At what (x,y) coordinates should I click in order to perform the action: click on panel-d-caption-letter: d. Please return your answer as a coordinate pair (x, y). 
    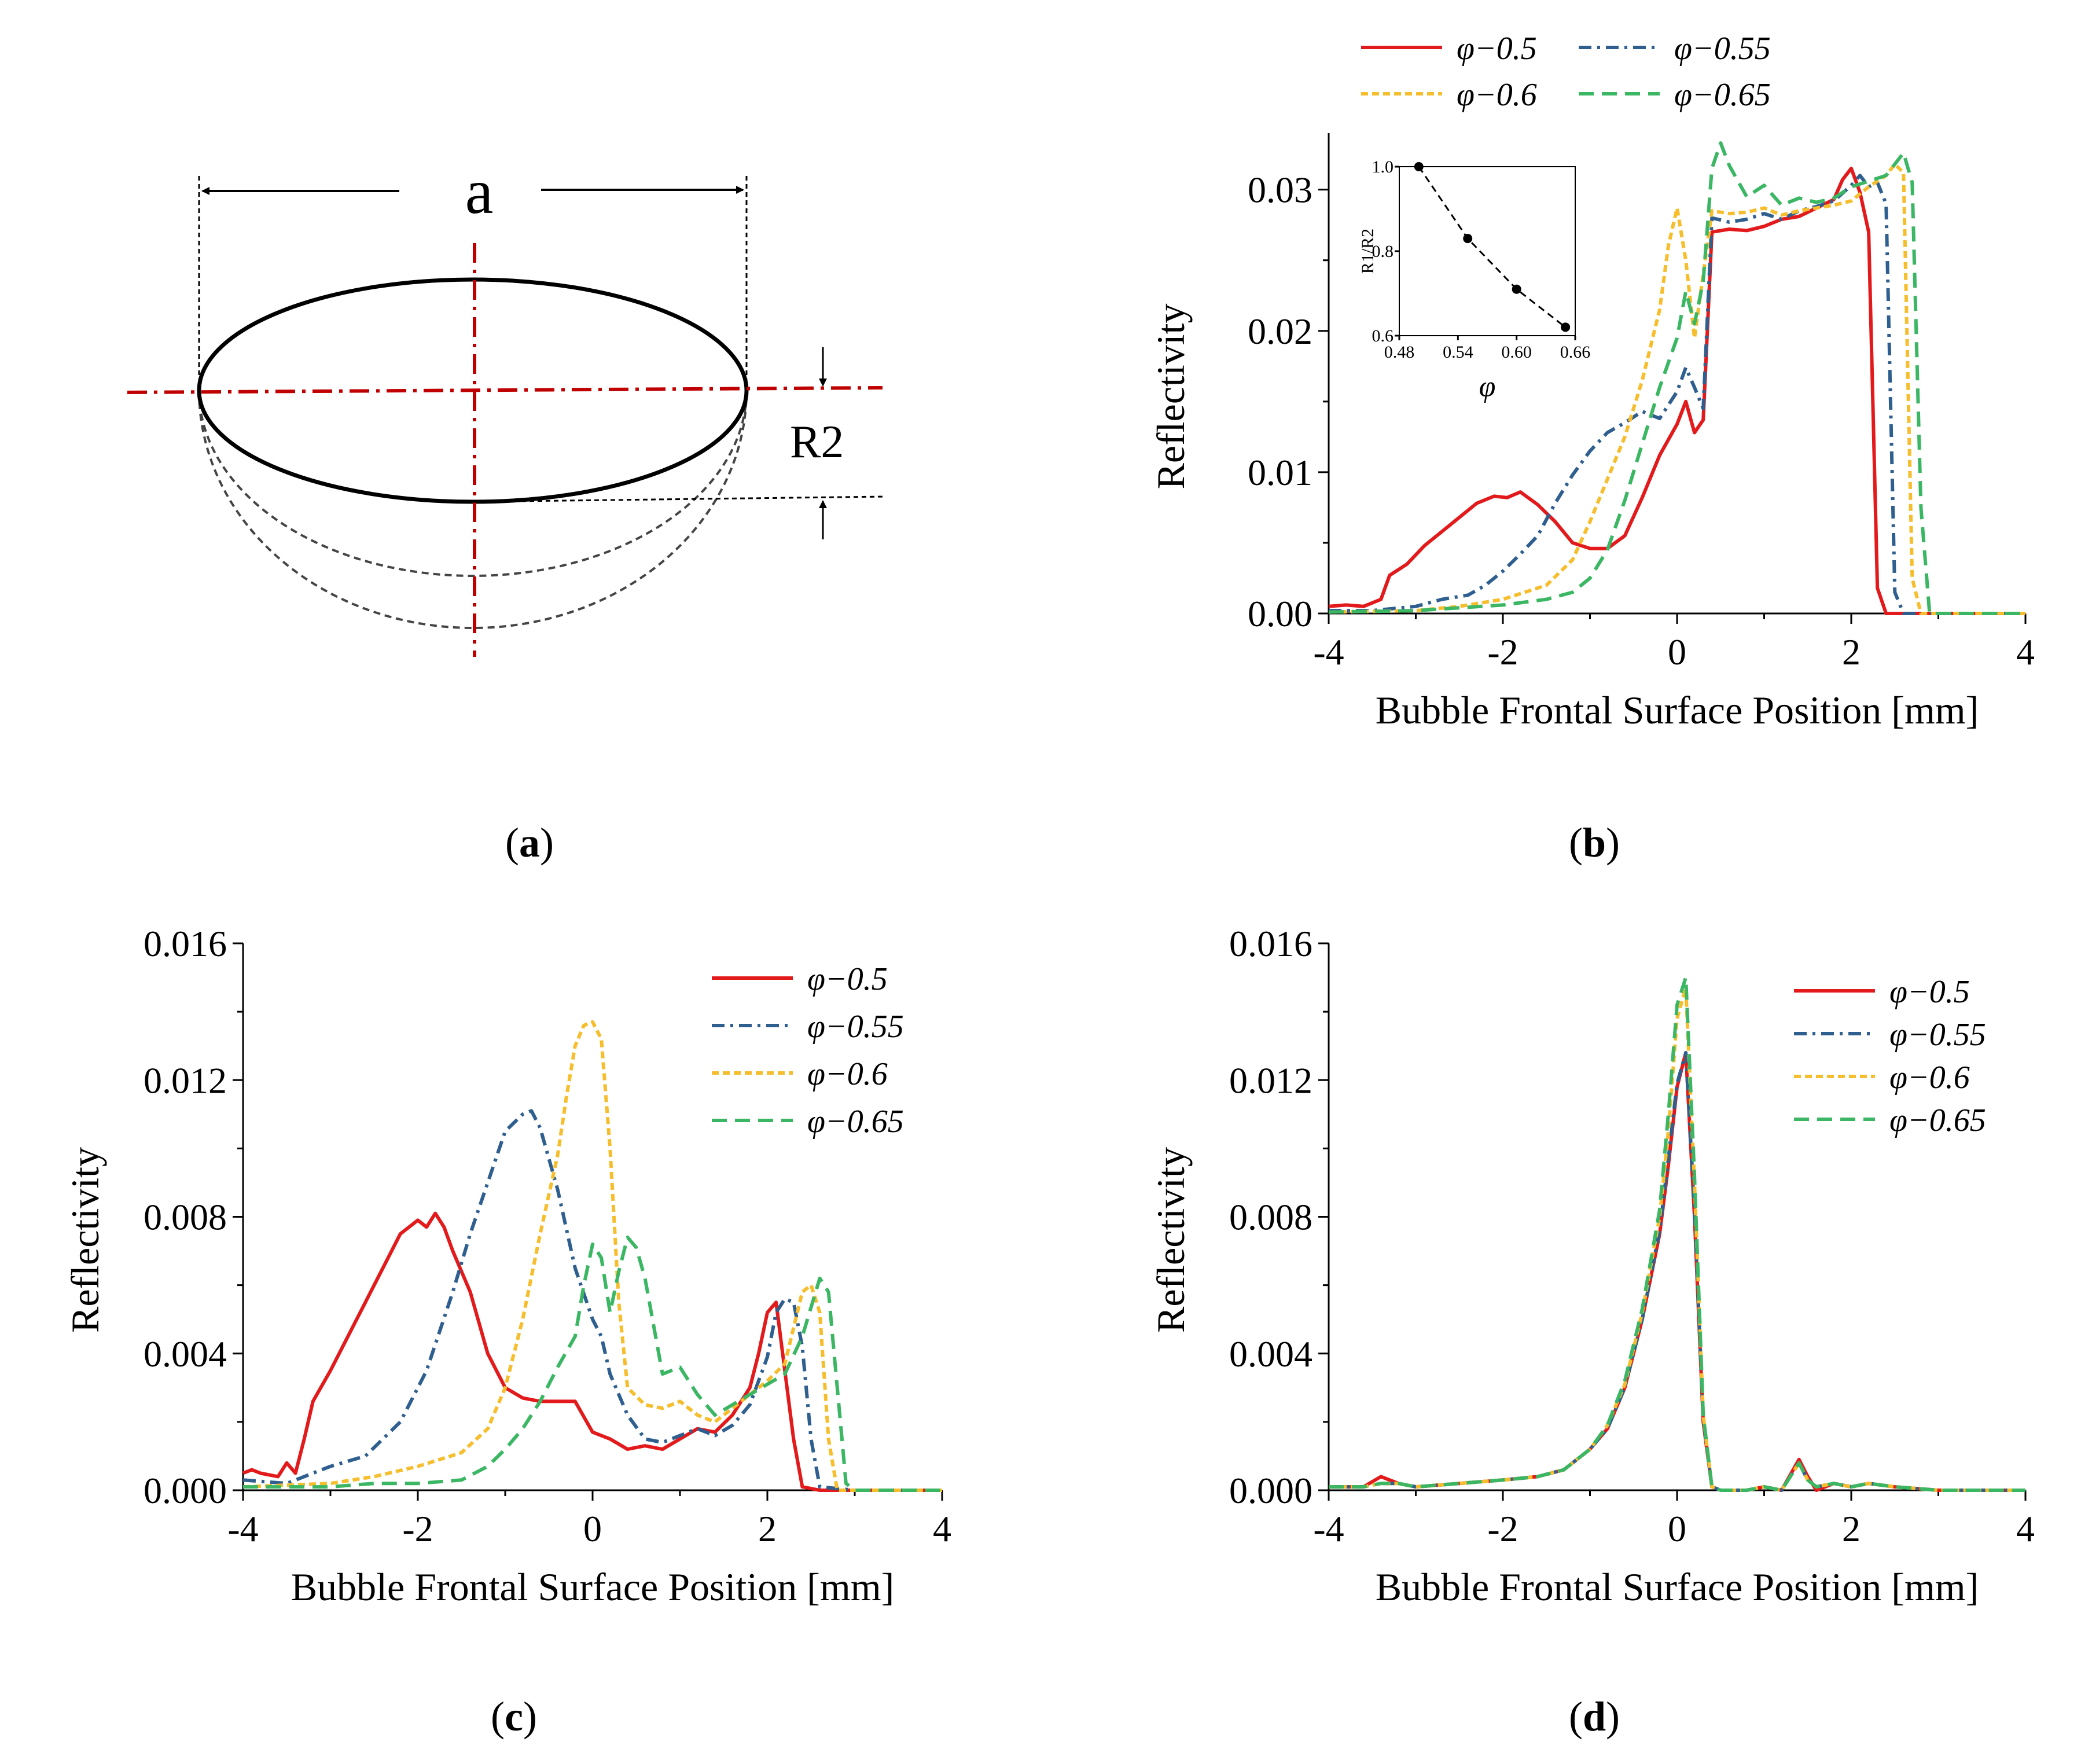
    Looking at the image, I should click on (1594, 1716).